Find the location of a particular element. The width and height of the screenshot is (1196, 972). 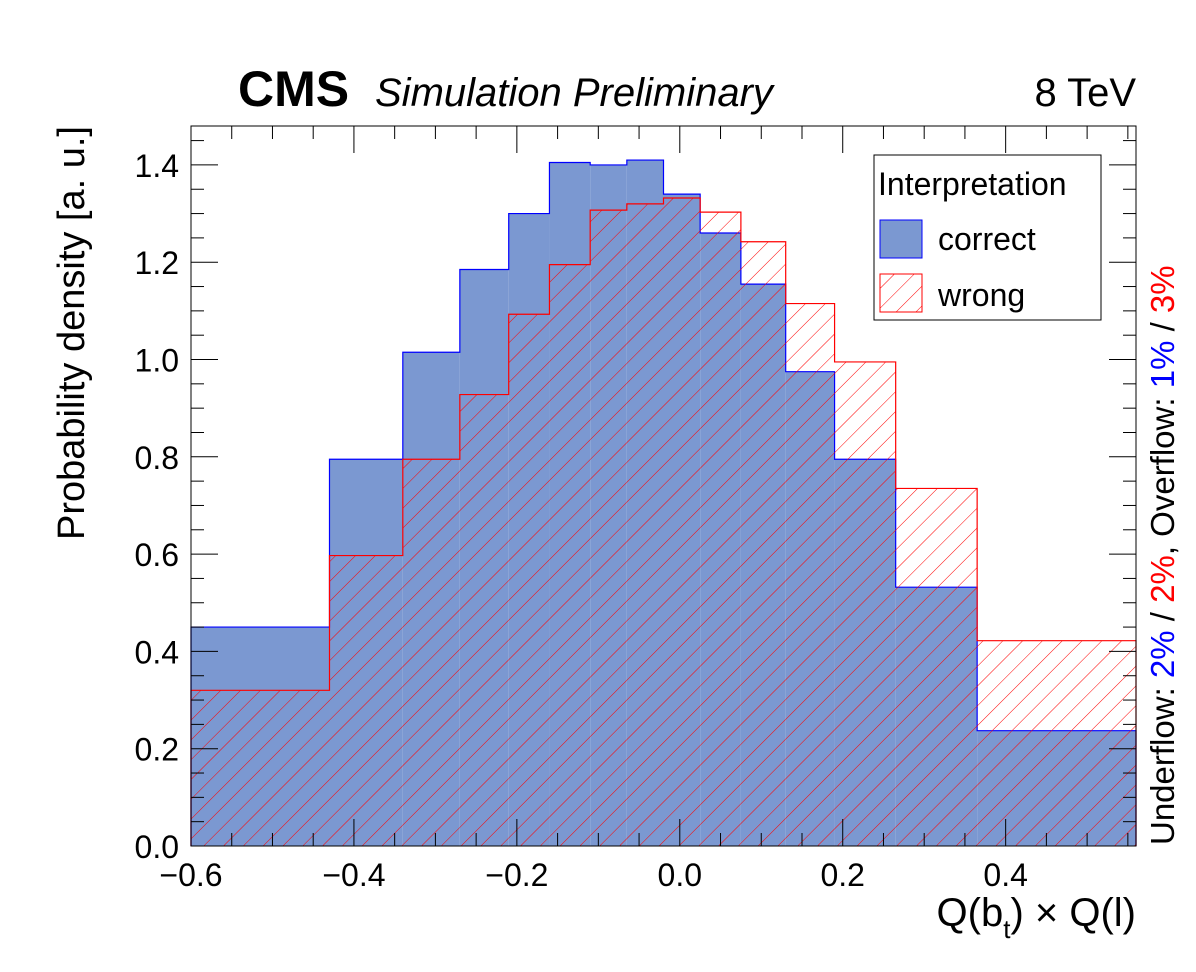

cms-label: CMS is located at coordinates (293, 89).